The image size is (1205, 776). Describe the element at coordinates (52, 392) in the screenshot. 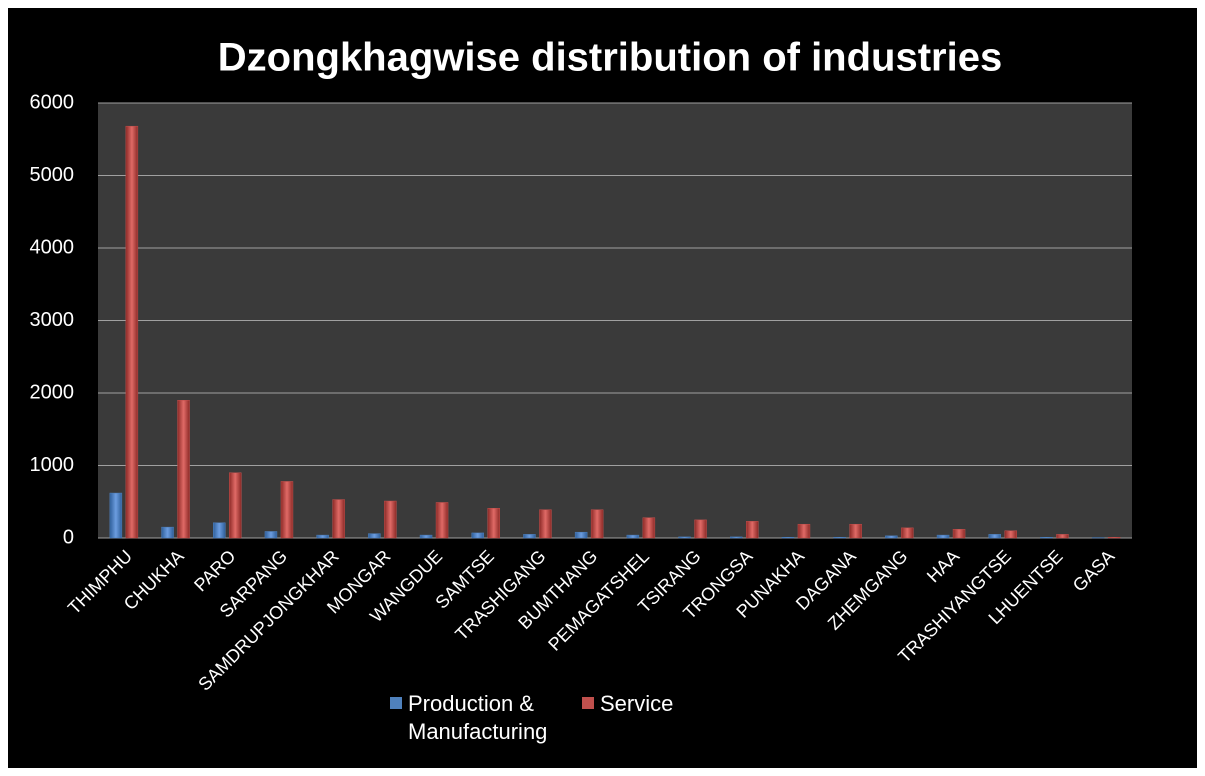

I see `y-tick-label: 2000` at that location.